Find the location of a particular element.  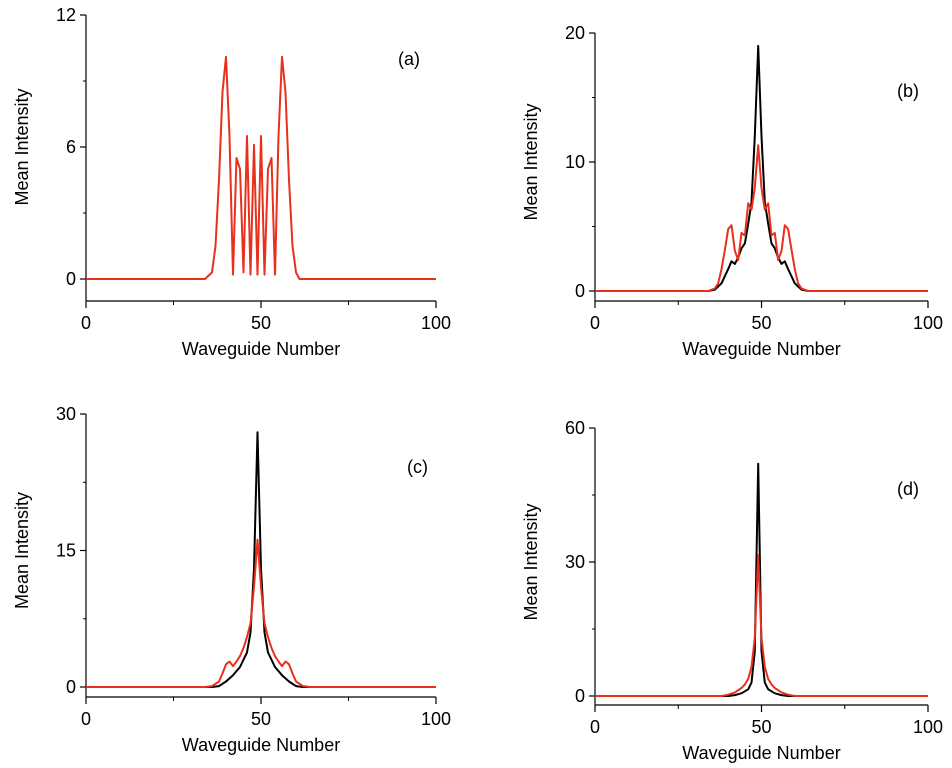

panel-label: (c) is located at coordinates (417, 467).